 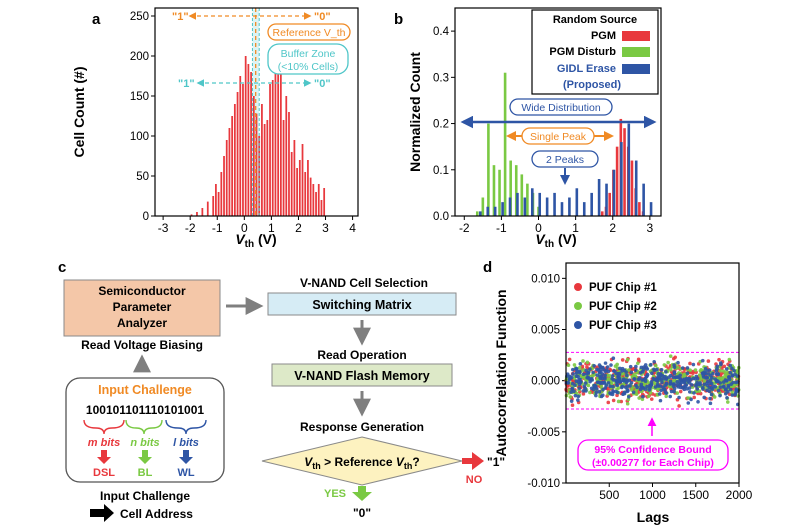 I want to click on dsl-down-arrow-icon, so click(x=104, y=457).